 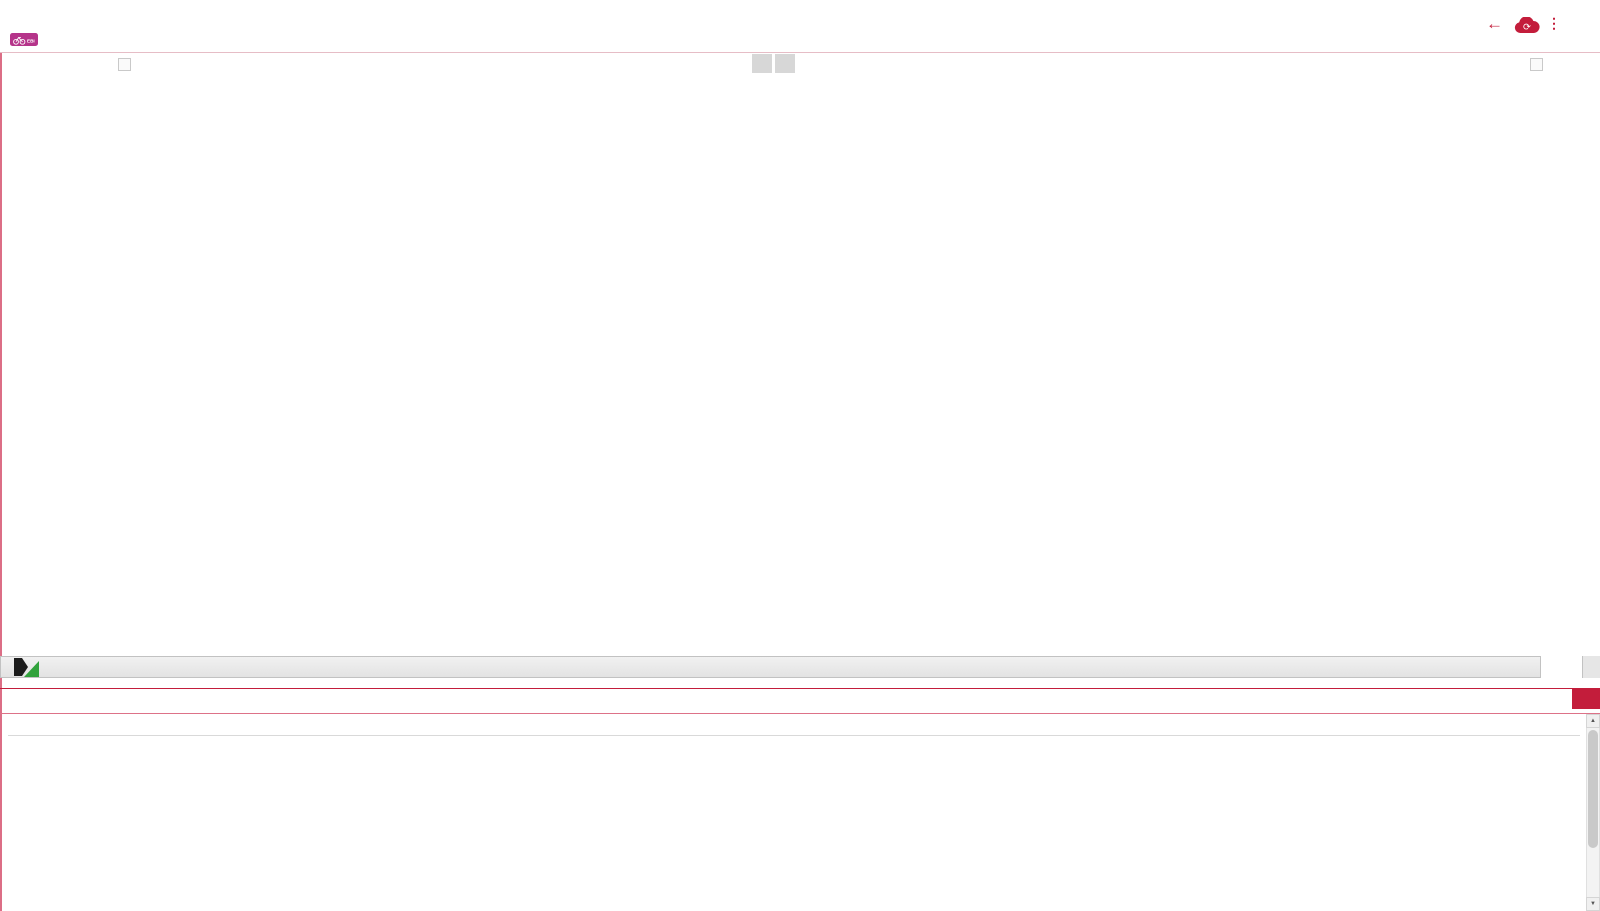 I want to click on collapse-panel-button, so click(x=1591, y=667).